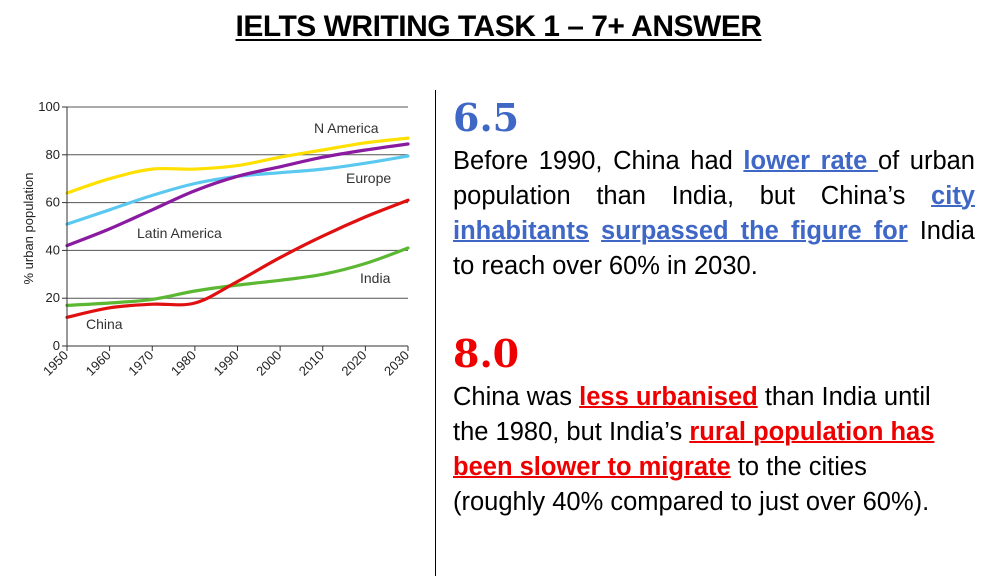  What do you see at coordinates (368, 178) in the screenshot?
I see `series-label-europe: Europe` at bounding box center [368, 178].